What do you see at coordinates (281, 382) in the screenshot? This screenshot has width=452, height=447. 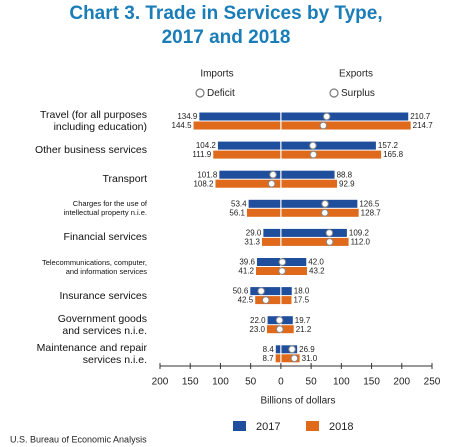 I see `x-tick-label: 0` at bounding box center [281, 382].